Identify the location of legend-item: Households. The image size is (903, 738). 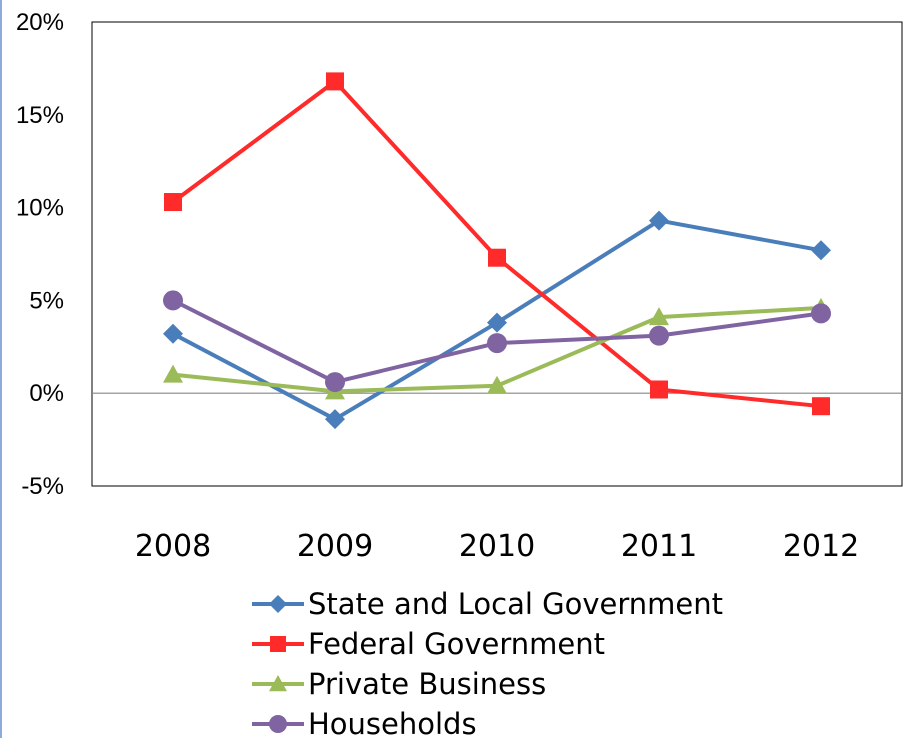
(364, 722).